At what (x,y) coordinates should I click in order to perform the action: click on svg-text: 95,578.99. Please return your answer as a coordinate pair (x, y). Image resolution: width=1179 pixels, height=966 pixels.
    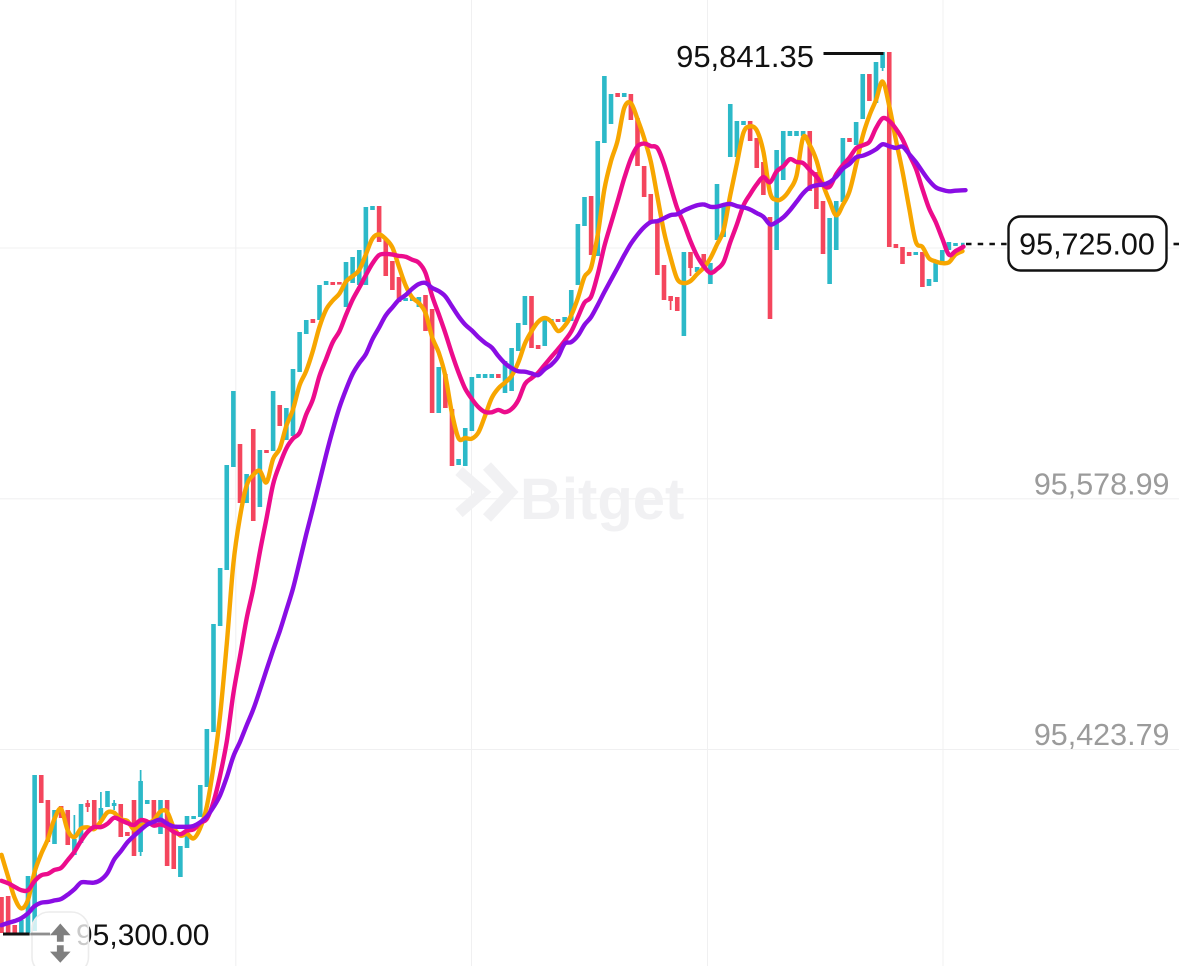
    Looking at the image, I should click on (1102, 485).